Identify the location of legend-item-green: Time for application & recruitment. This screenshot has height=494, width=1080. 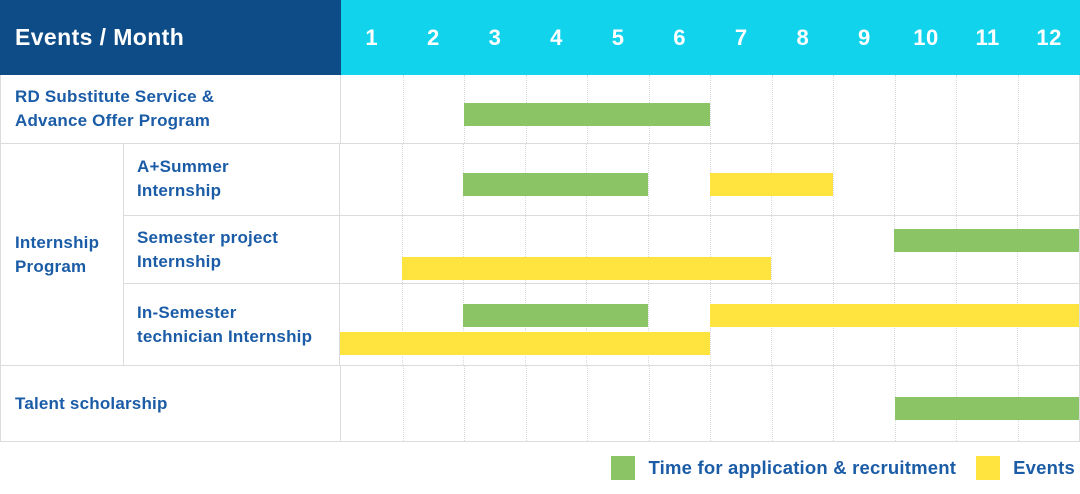
(783, 468).